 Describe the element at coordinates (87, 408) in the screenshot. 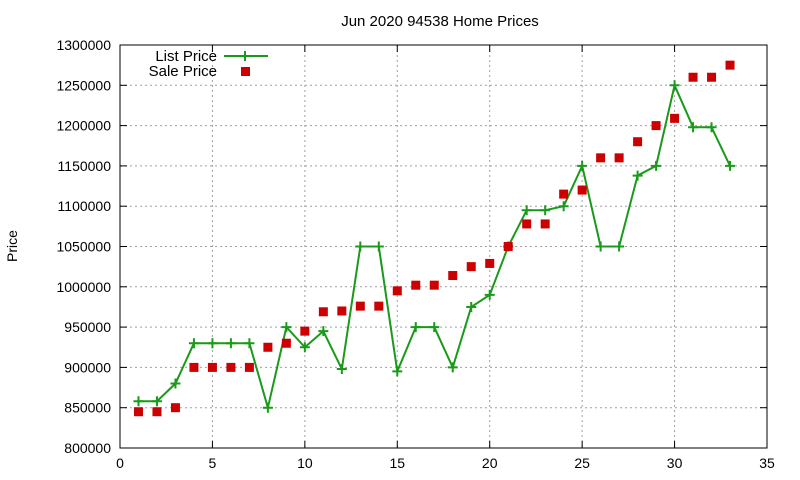

I see `y-tick-label: 850000` at that location.